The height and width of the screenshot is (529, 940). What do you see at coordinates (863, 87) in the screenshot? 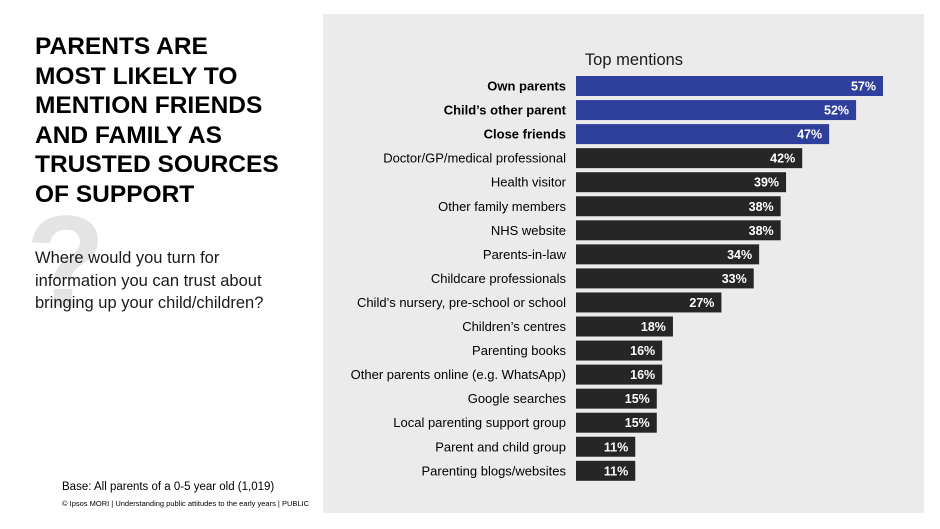
I see `value-label: 57%` at bounding box center [863, 87].